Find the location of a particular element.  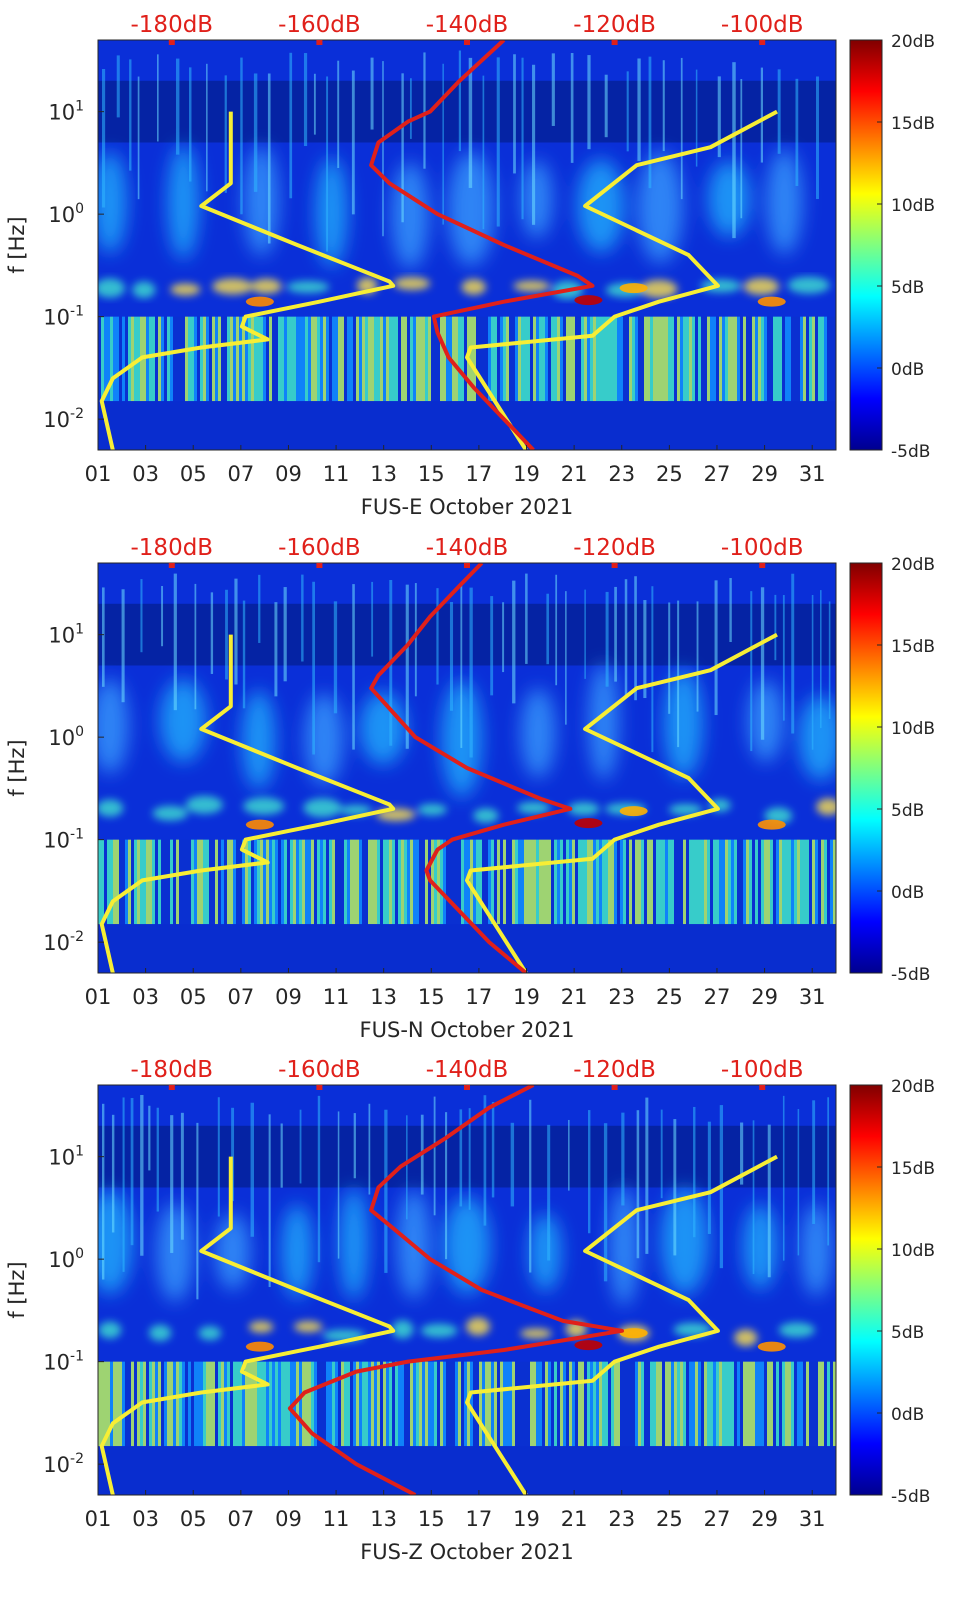

x-tick-label: 15 is located at coordinates (431, 1519).